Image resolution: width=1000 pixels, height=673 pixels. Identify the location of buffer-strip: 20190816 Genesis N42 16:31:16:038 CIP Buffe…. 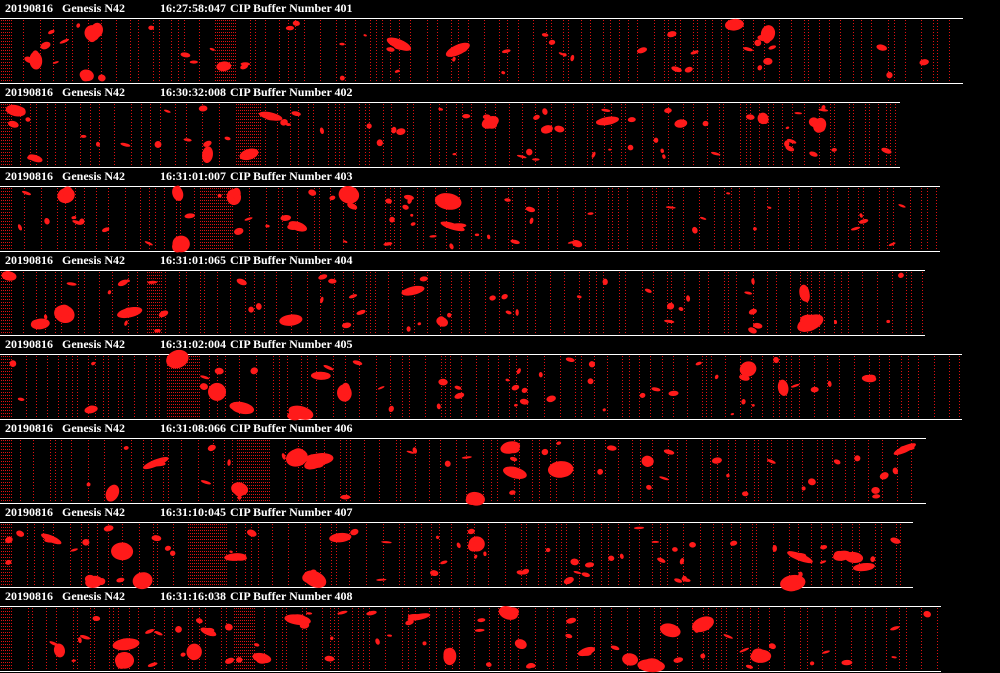
(470, 631).